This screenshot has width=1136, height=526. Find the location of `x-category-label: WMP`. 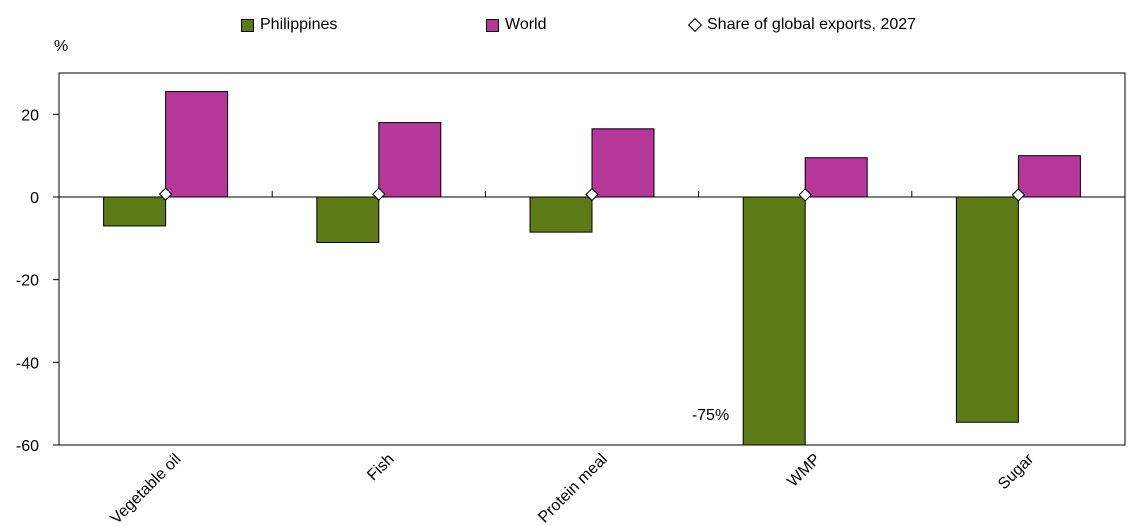

x-category-label: WMP is located at coordinates (804, 471).